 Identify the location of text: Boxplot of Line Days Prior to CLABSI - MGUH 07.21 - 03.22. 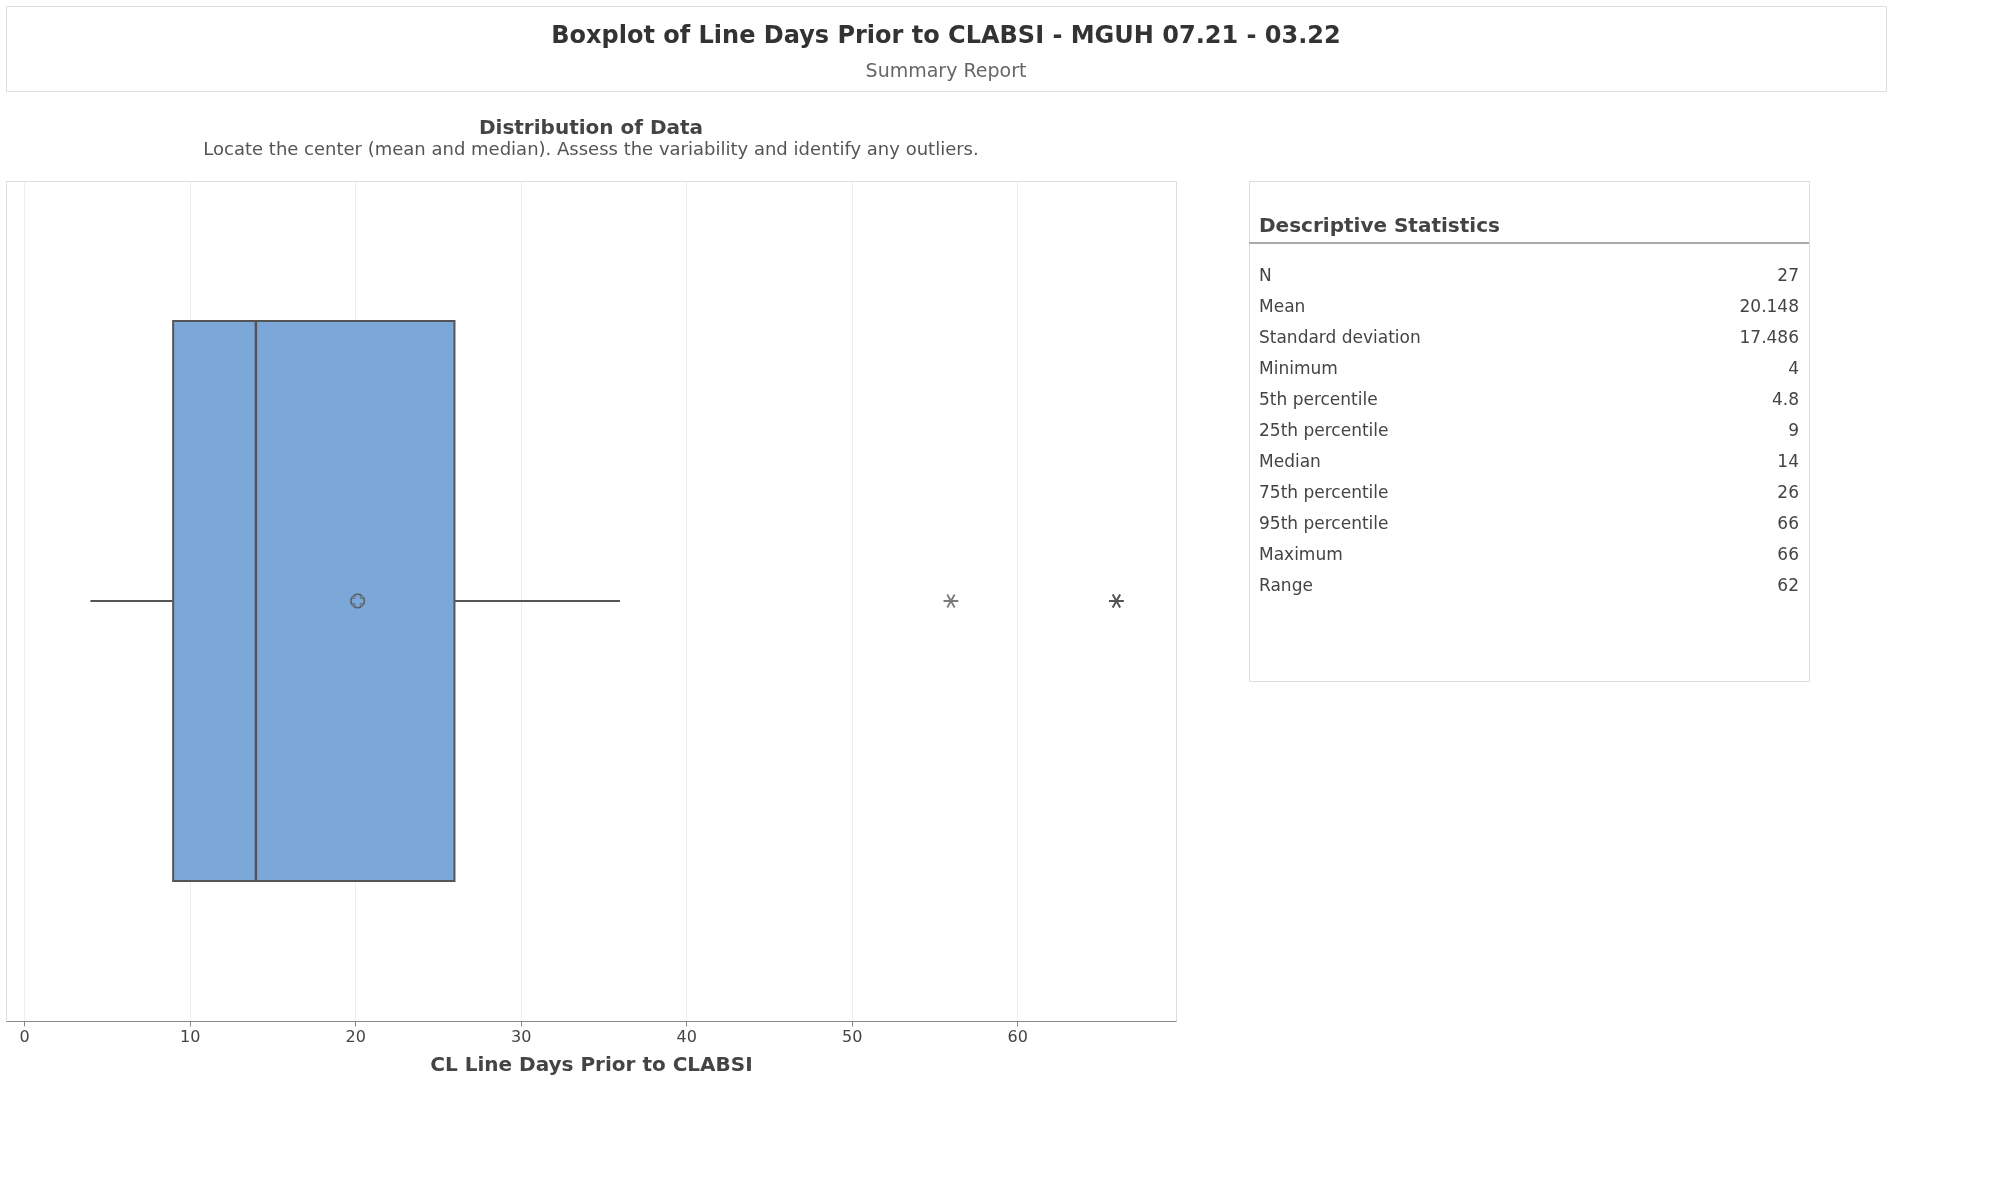
(946, 35).